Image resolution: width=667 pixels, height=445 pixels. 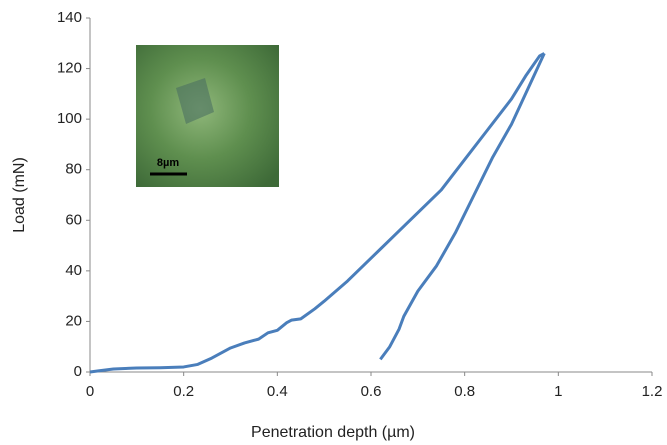 I want to click on x-tick-label: 0.6, so click(x=371, y=391).